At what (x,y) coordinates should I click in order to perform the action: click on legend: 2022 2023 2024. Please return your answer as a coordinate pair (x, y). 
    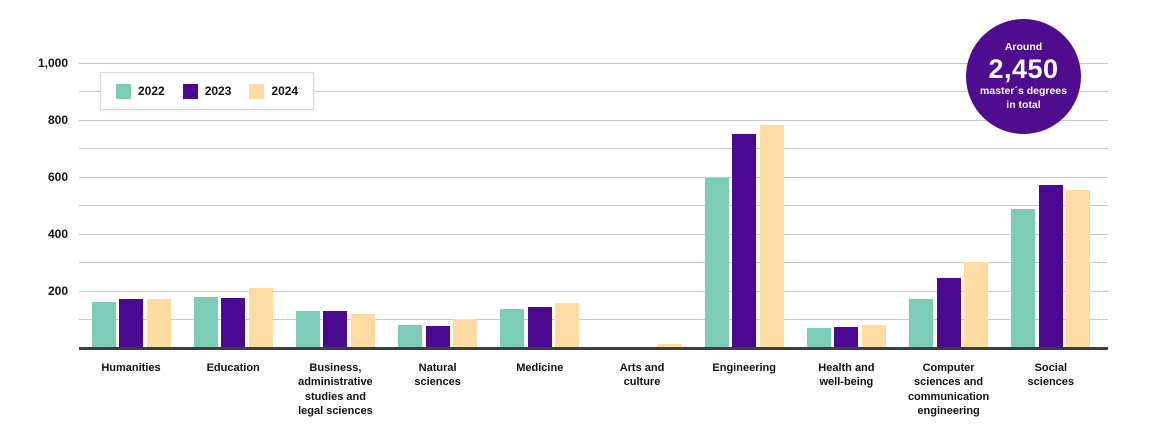
    Looking at the image, I should click on (207, 91).